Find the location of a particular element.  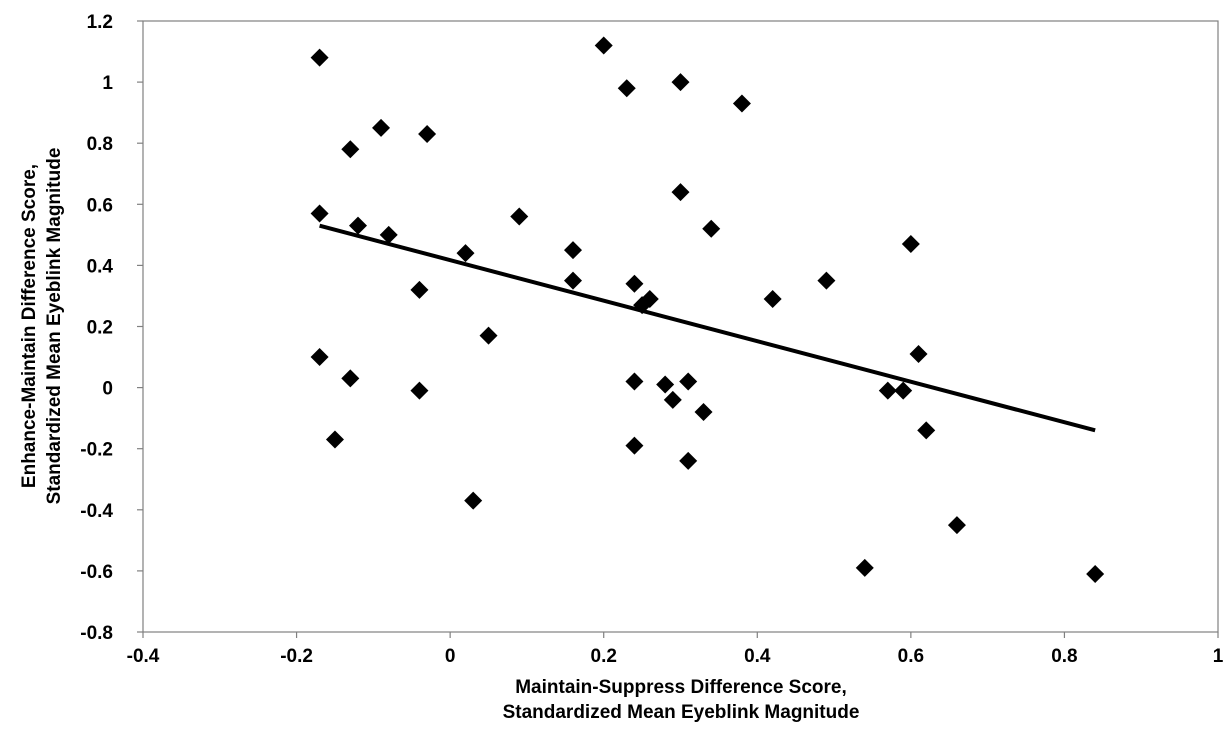

x-axis-ticks: -0.4 -0.2 0 0.2 0.4 0.6 0.8 1 is located at coordinates (675, 649).